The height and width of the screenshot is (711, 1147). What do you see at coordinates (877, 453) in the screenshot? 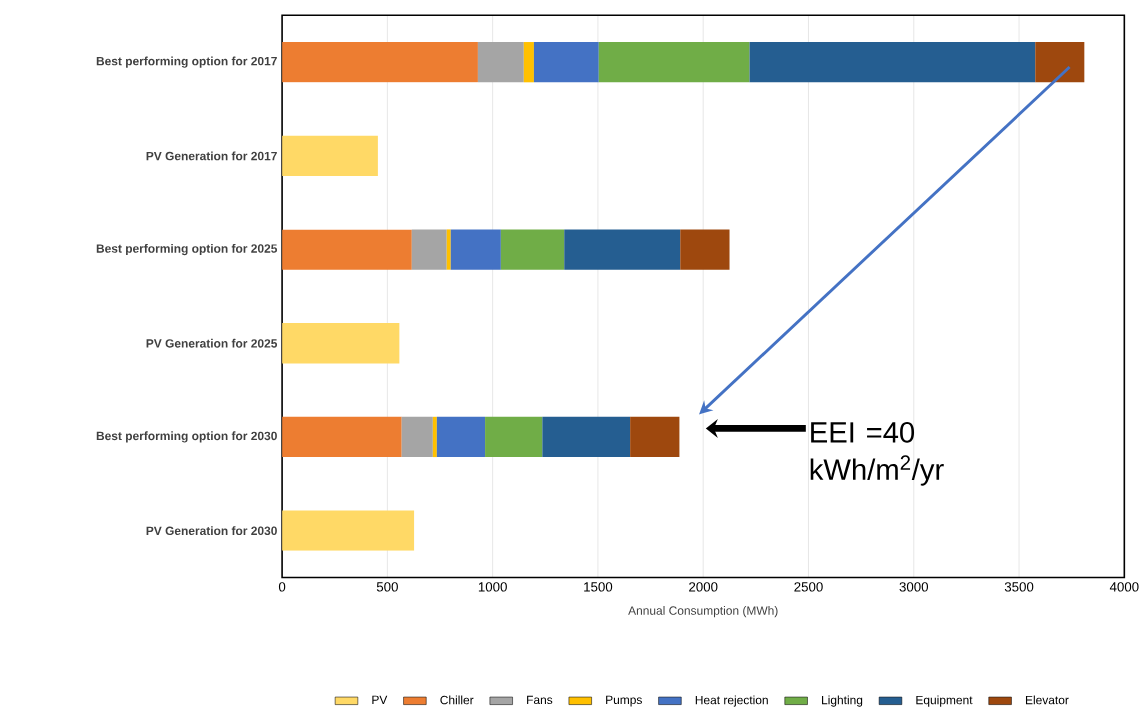
I see `annotation: EEI =40 kWh/m$^{2}$/yr` at bounding box center [877, 453].